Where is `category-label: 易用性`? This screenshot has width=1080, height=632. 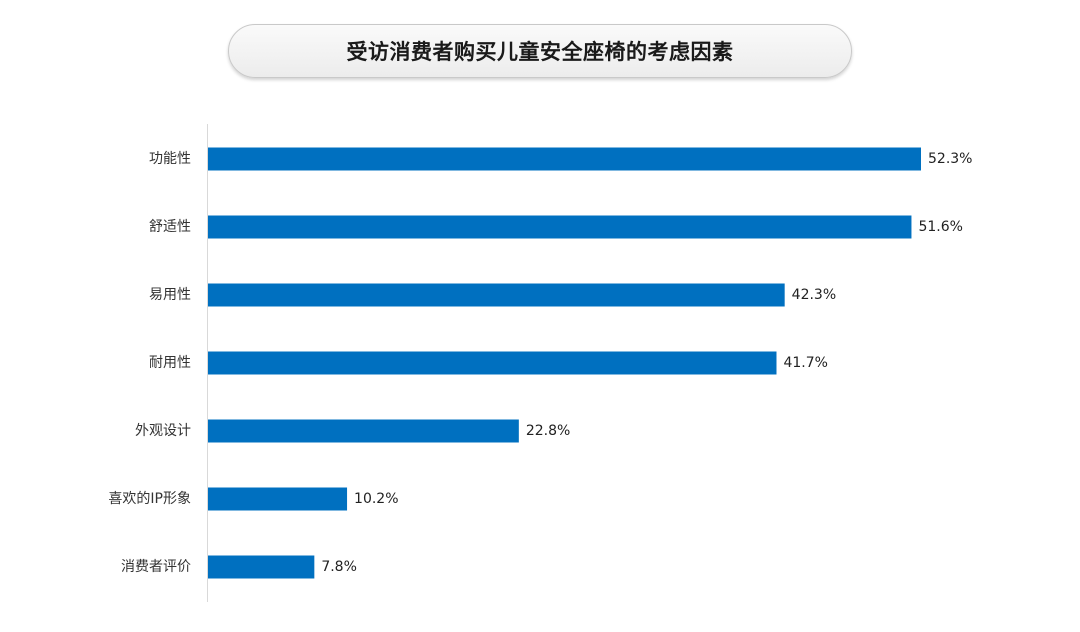 category-label: 易用性 is located at coordinates (170, 295).